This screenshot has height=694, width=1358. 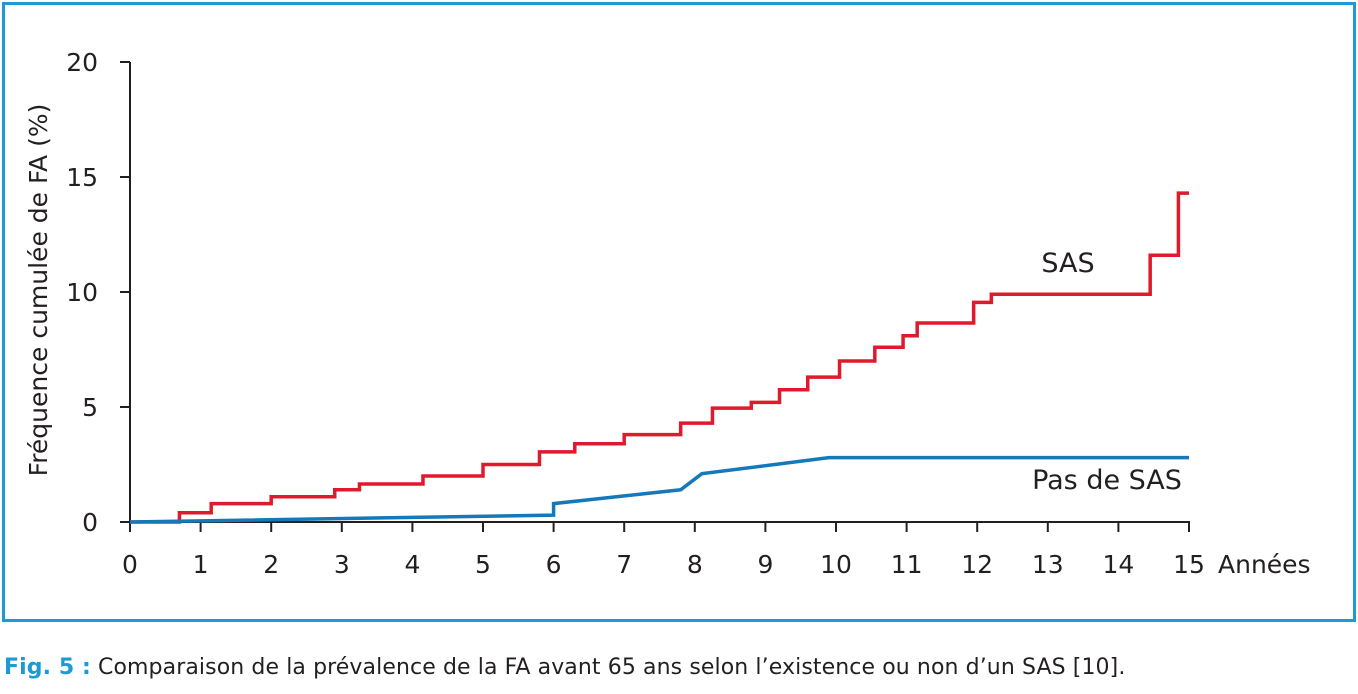 What do you see at coordinates (1048, 564) in the screenshot?
I see `x-tick-label: 13` at bounding box center [1048, 564].